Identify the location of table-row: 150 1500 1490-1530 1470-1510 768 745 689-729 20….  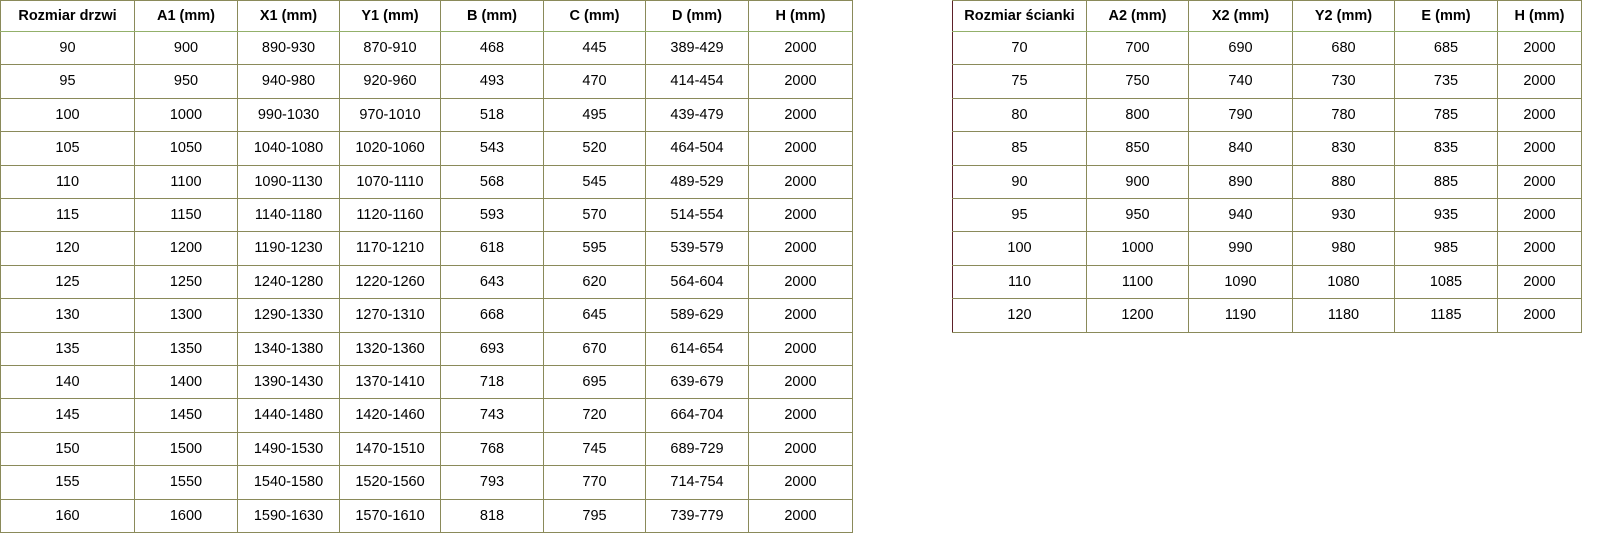
(426, 449).